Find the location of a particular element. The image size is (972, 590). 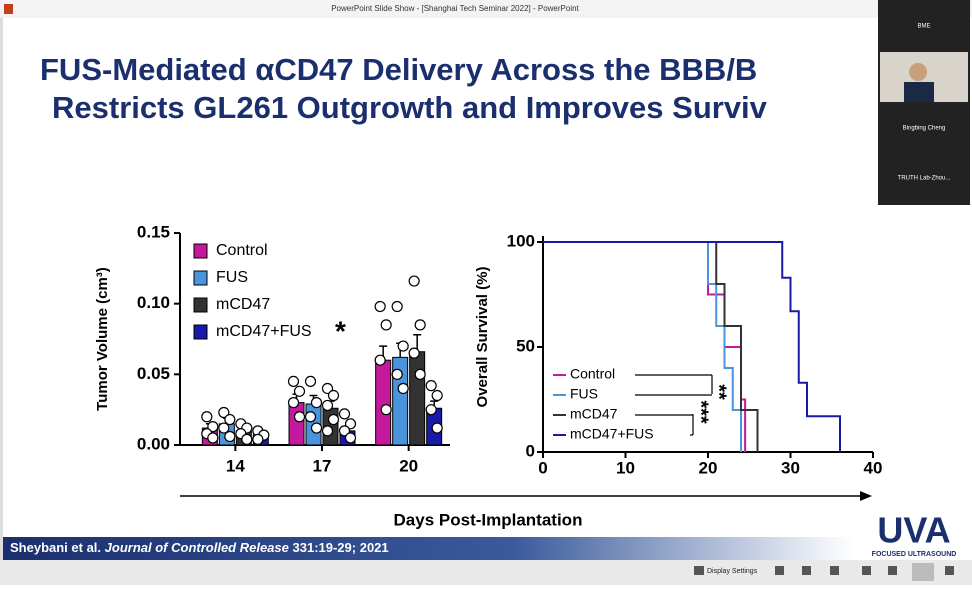

left-border is located at coordinates (1, 289).